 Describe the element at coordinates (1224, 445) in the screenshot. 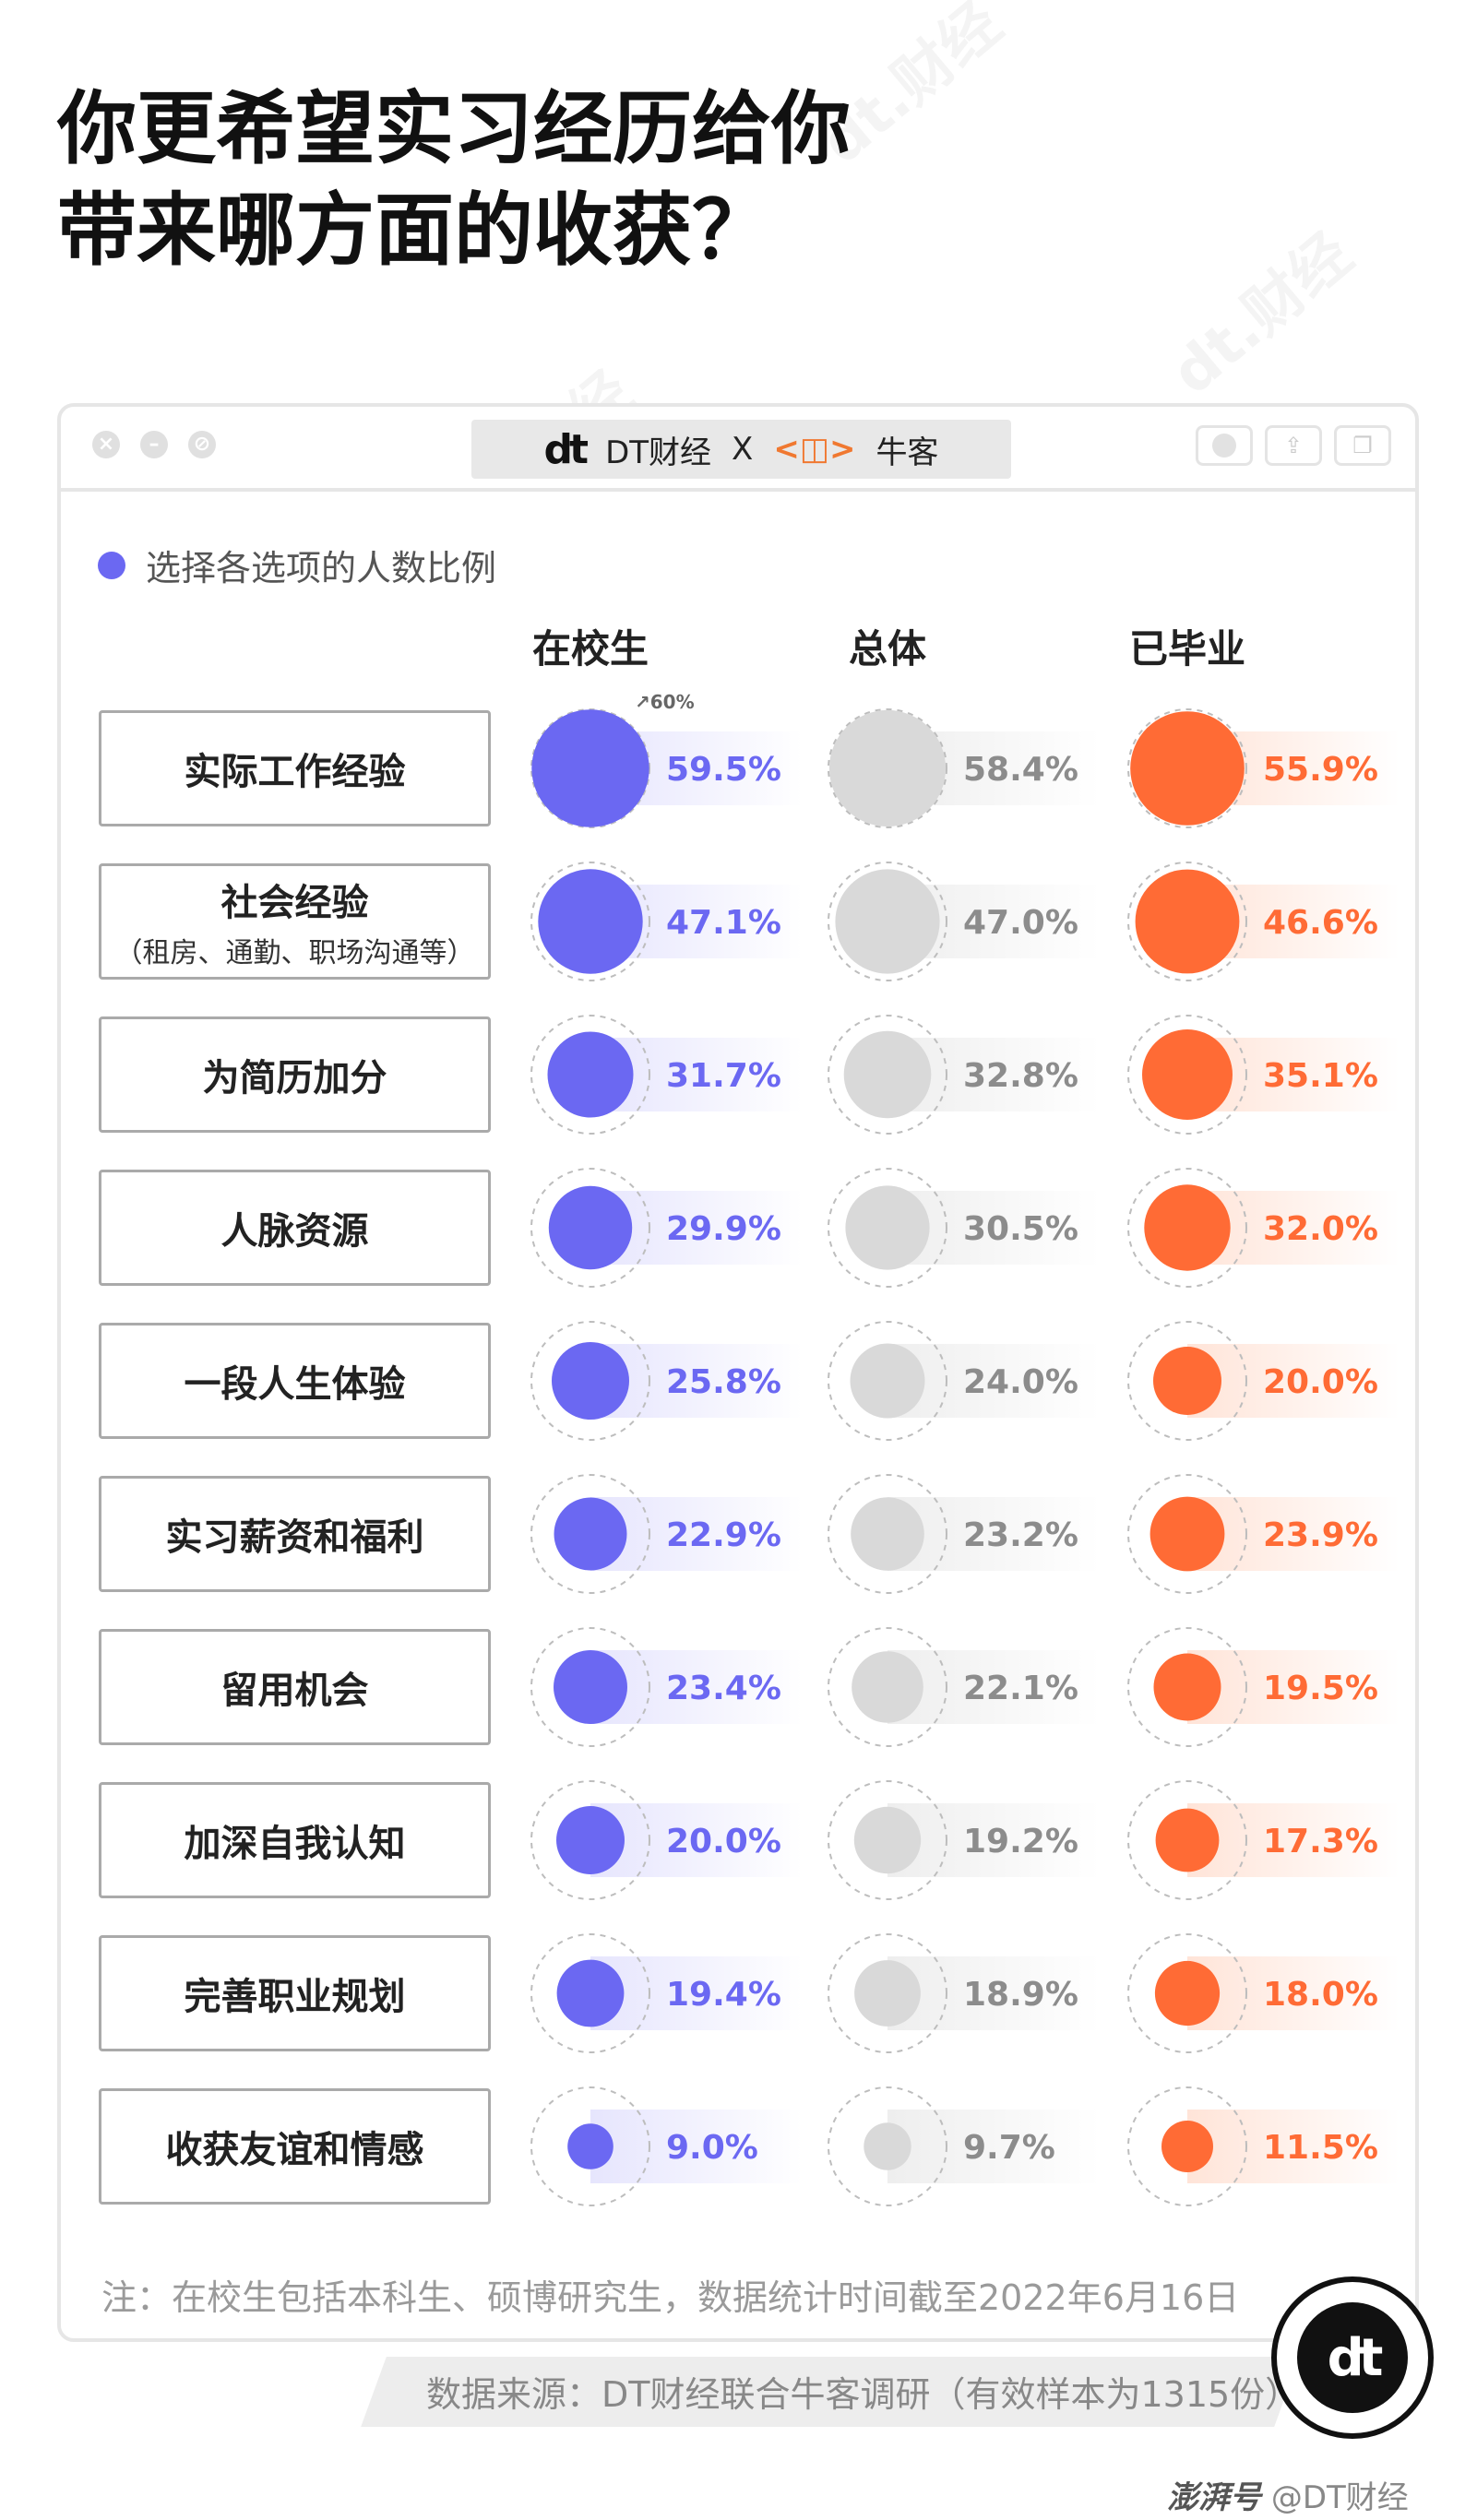

I see `record-button` at that location.